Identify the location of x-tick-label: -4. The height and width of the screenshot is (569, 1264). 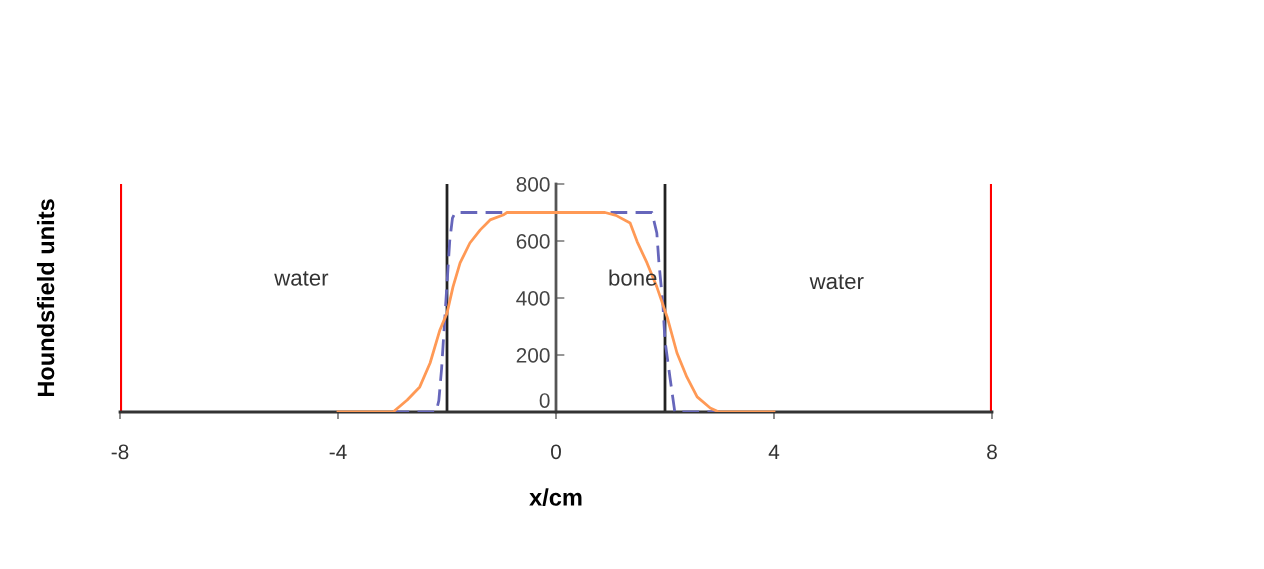
(338, 452).